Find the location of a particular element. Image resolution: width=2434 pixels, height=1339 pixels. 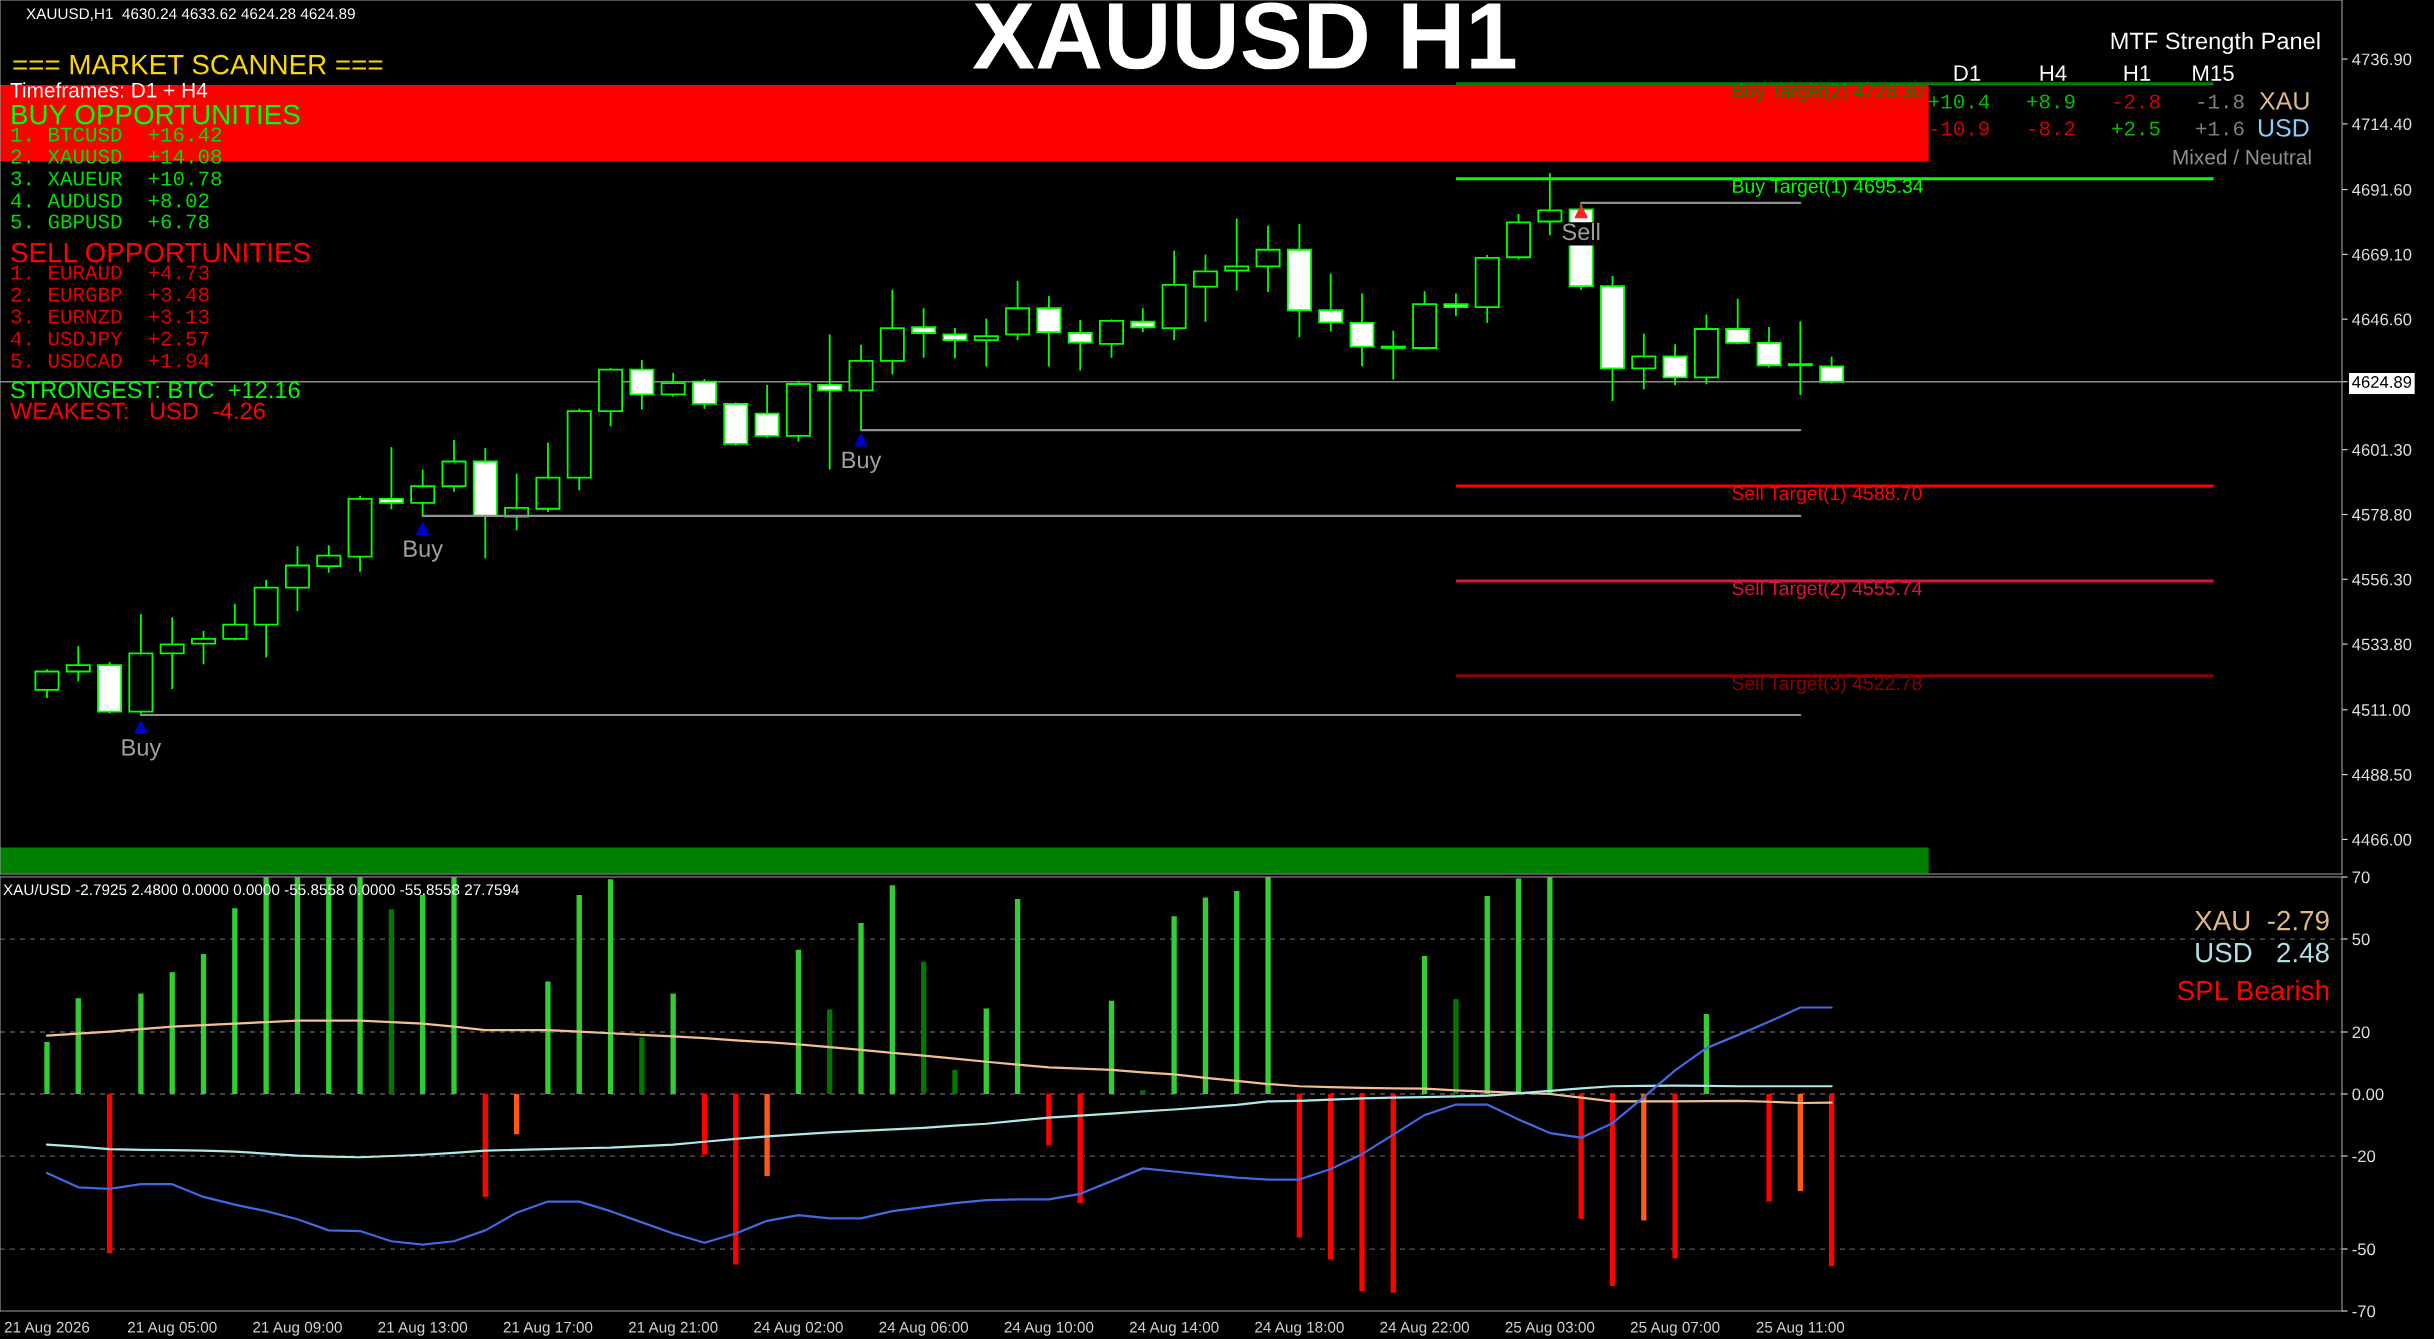

y-tick-label: 20 is located at coordinates (2361, 1032).